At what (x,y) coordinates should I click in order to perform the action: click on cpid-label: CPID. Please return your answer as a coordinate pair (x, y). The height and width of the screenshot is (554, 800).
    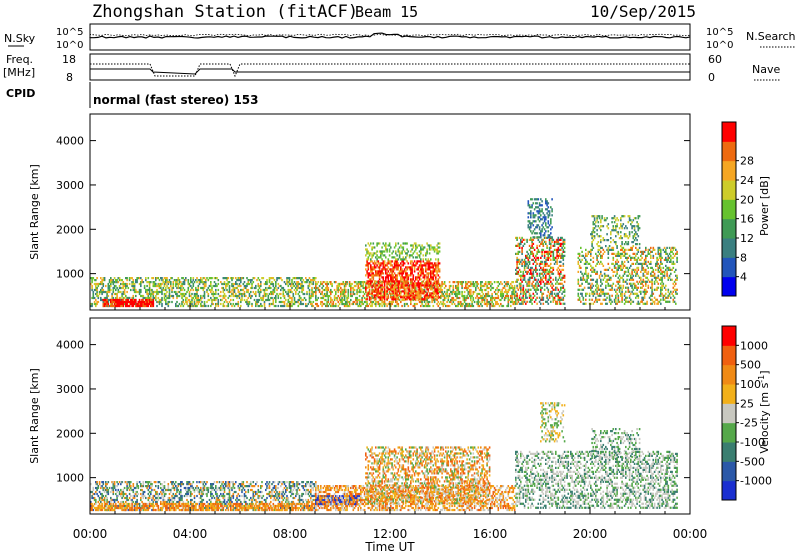
    Looking at the image, I should click on (20, 93).